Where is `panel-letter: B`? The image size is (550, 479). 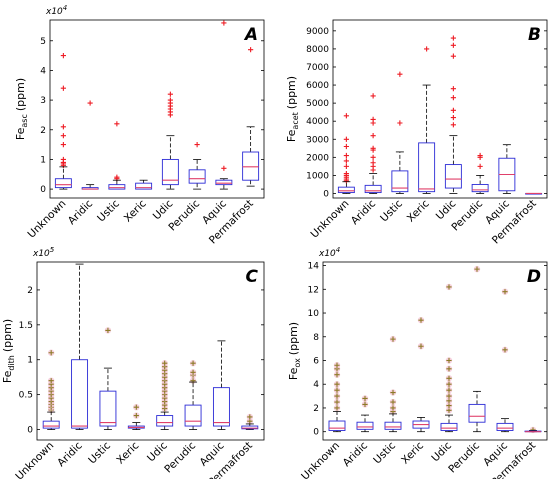
panel-letter: B is located at coordinates (534, 35).